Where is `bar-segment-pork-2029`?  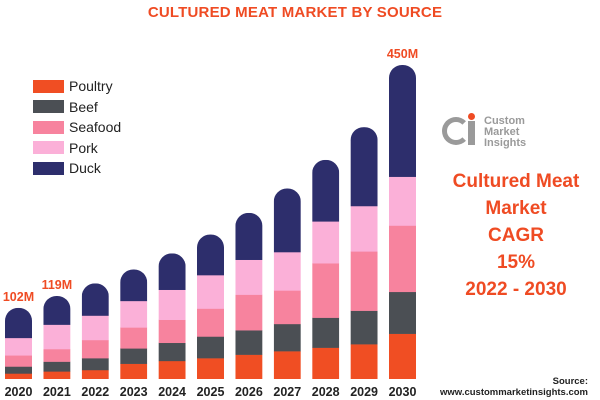 bar-segment-pork-2029 is located at coordinates (364, 228).